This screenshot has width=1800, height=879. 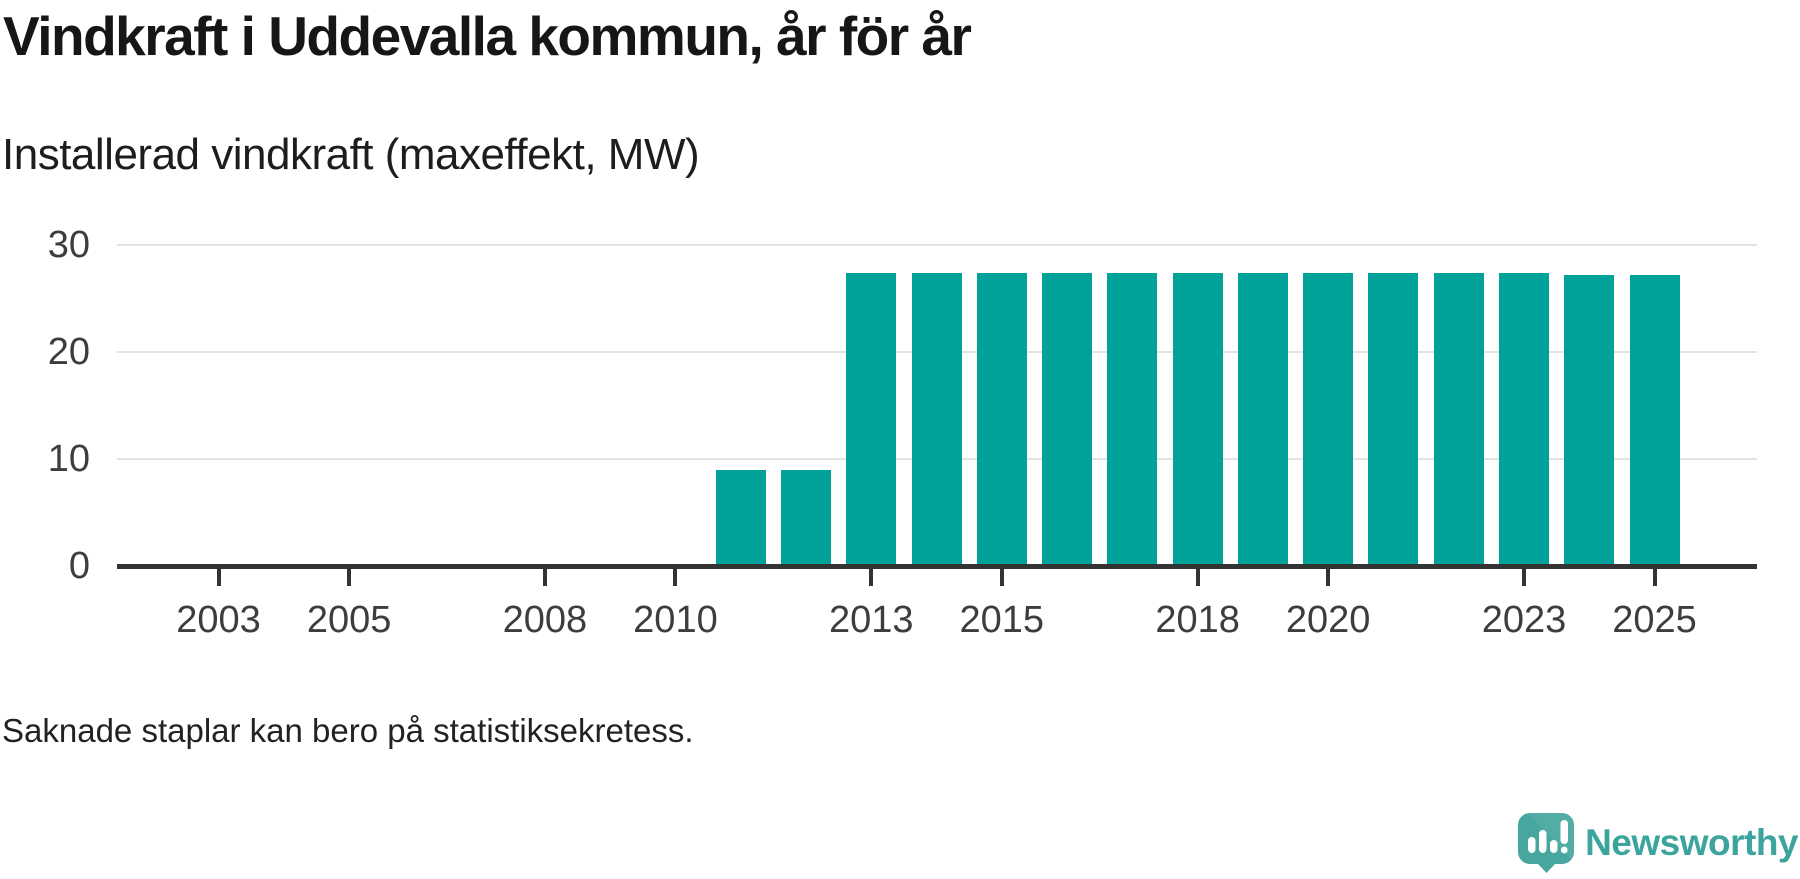 I want to click on x-axis-label: 2025, so click(x=1654, y=620).